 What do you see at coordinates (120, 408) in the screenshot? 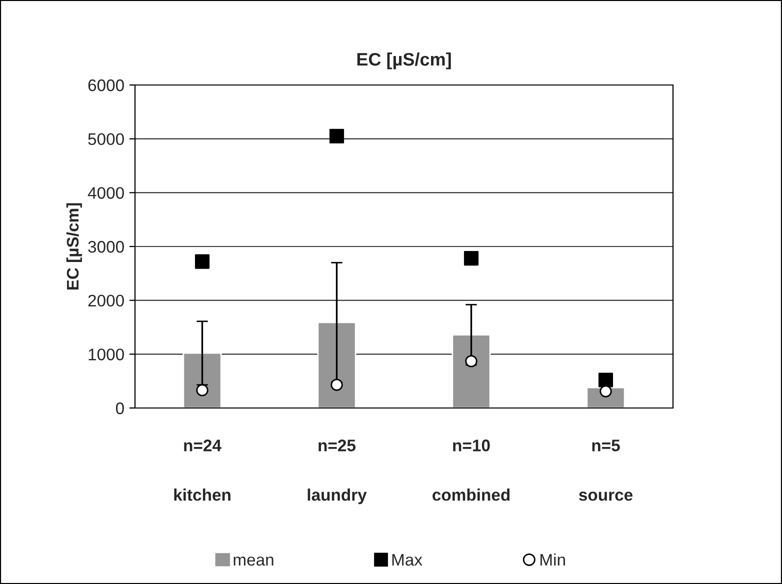
I see `y-tick-label: 0` at bounding box center [120, 408].